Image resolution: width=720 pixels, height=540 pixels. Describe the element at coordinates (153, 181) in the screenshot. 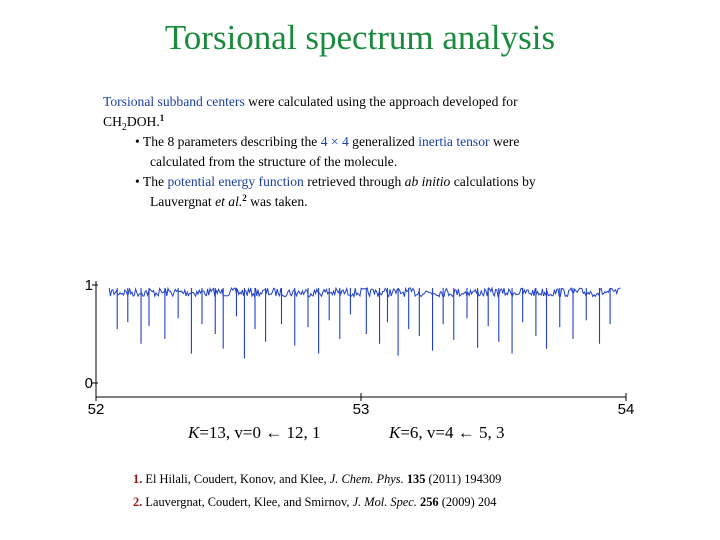

I see `bullet-2-pre: The` at that location.